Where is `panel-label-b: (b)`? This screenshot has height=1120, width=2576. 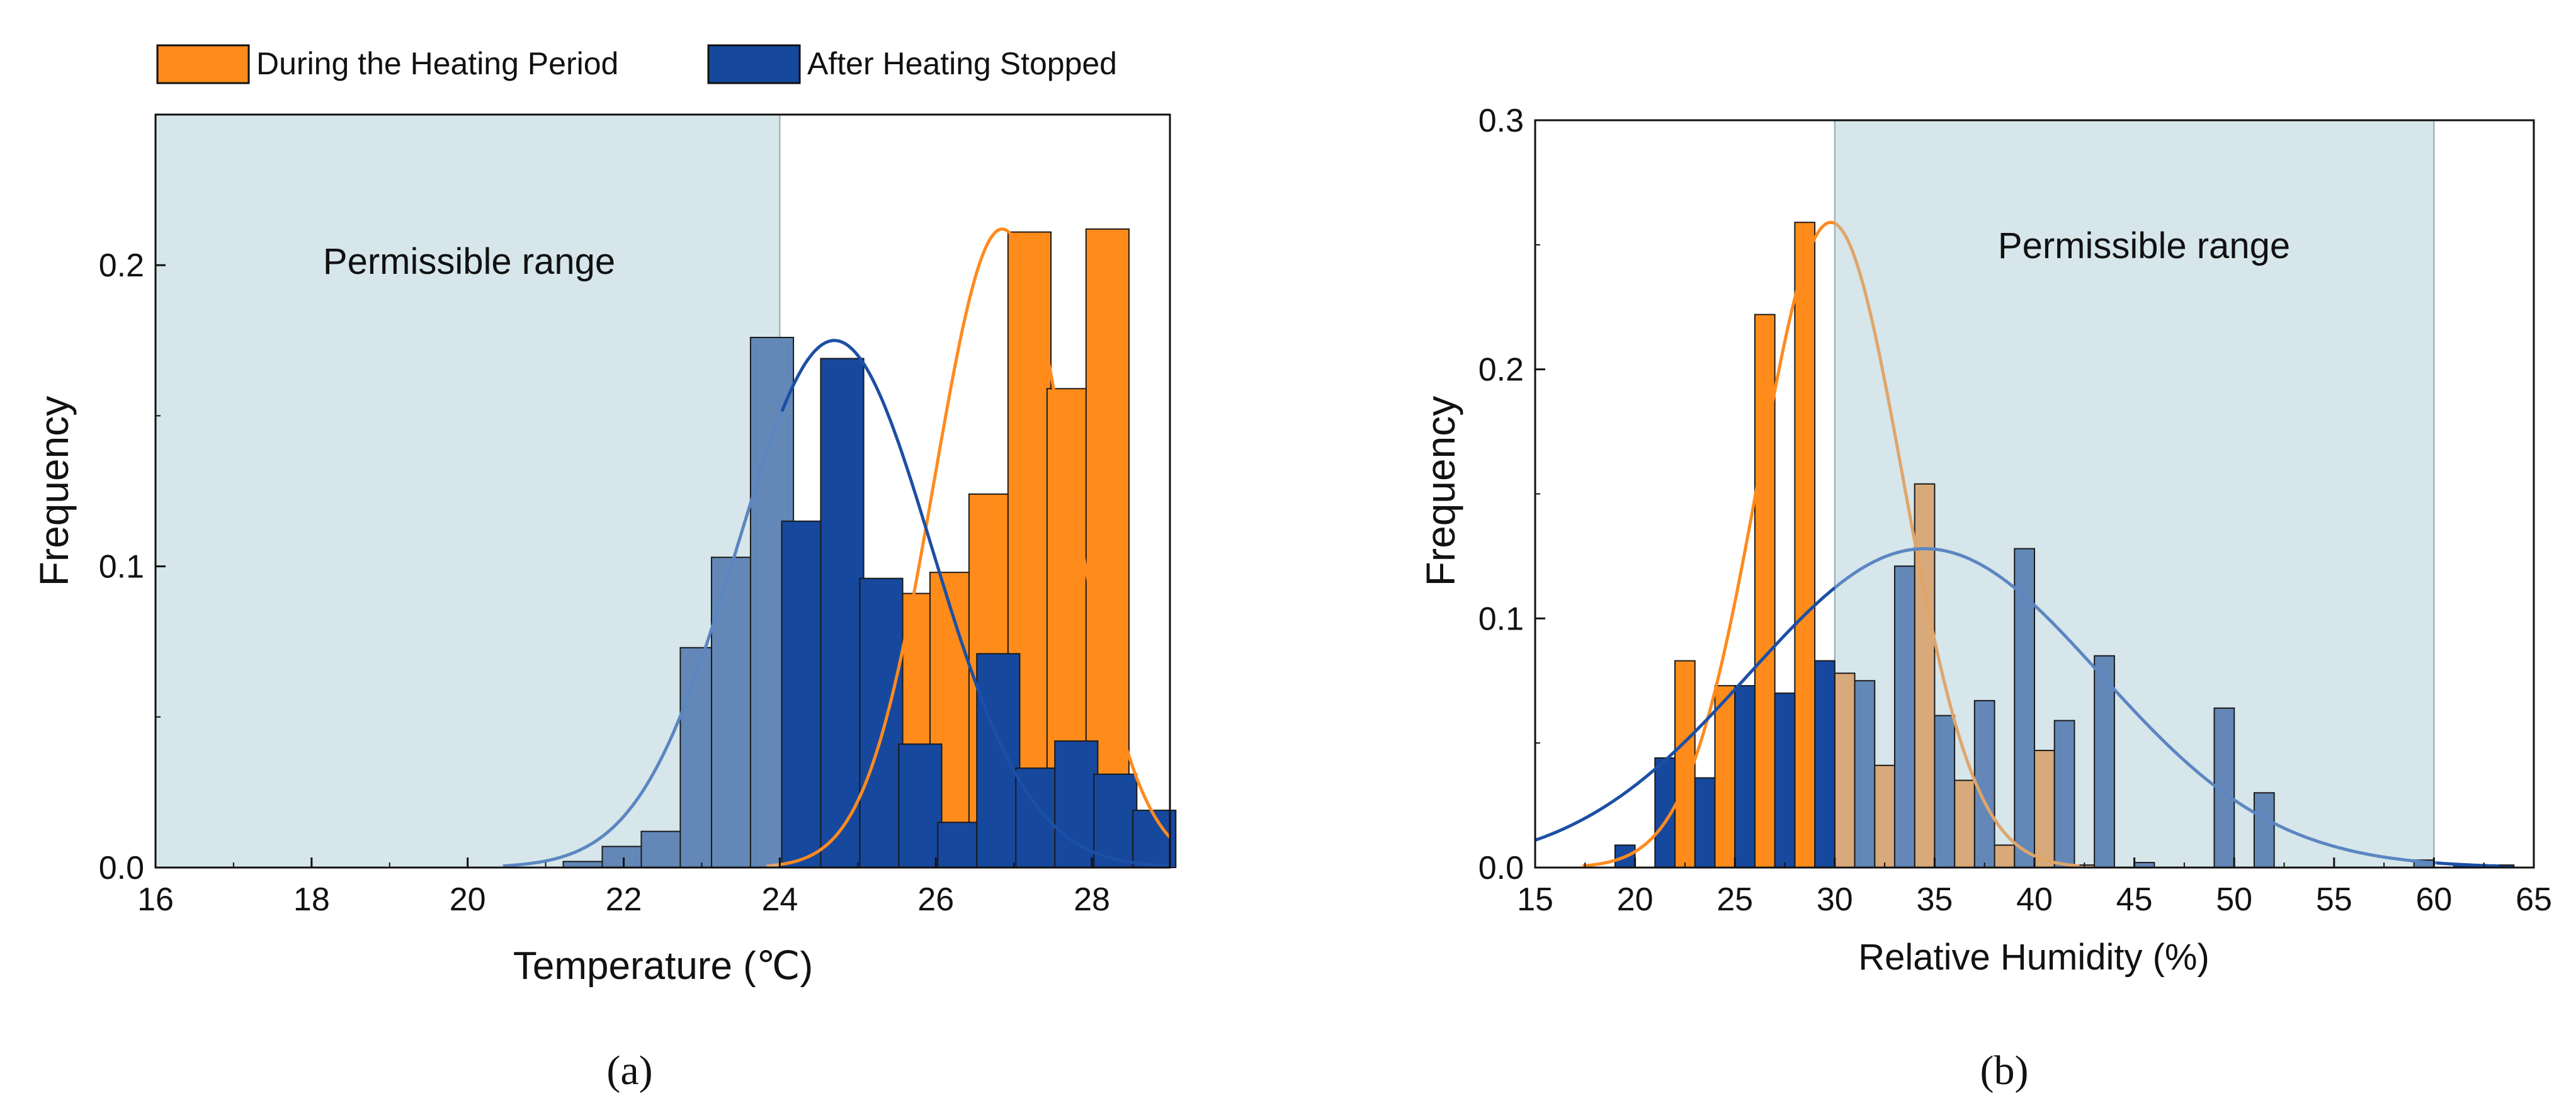
panel-label-b: (b) is located at coordinates (2004, 1071).